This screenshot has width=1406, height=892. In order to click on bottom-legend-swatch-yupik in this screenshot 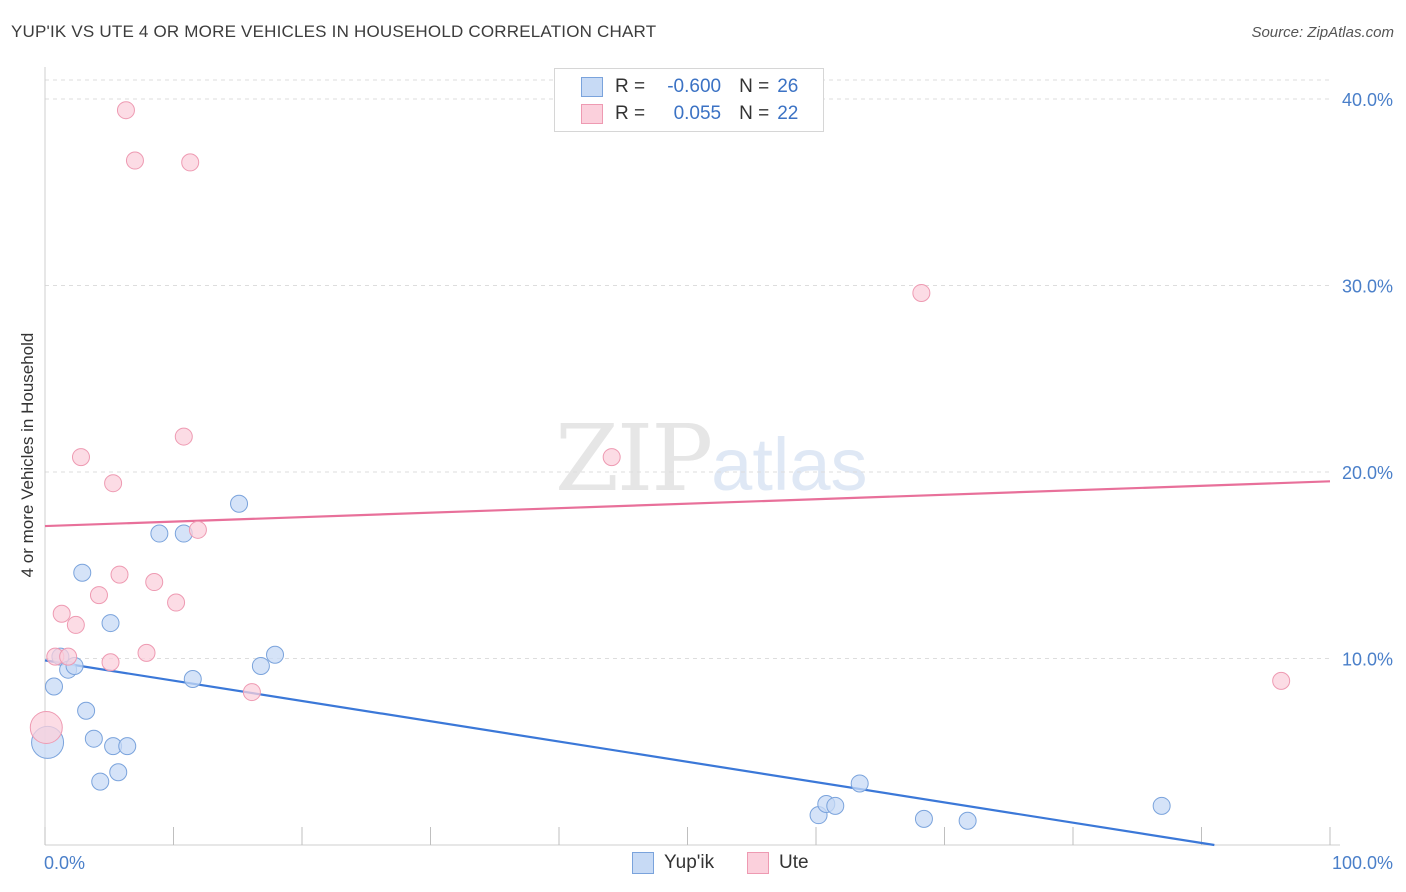, I will do `click(643, 863)`.